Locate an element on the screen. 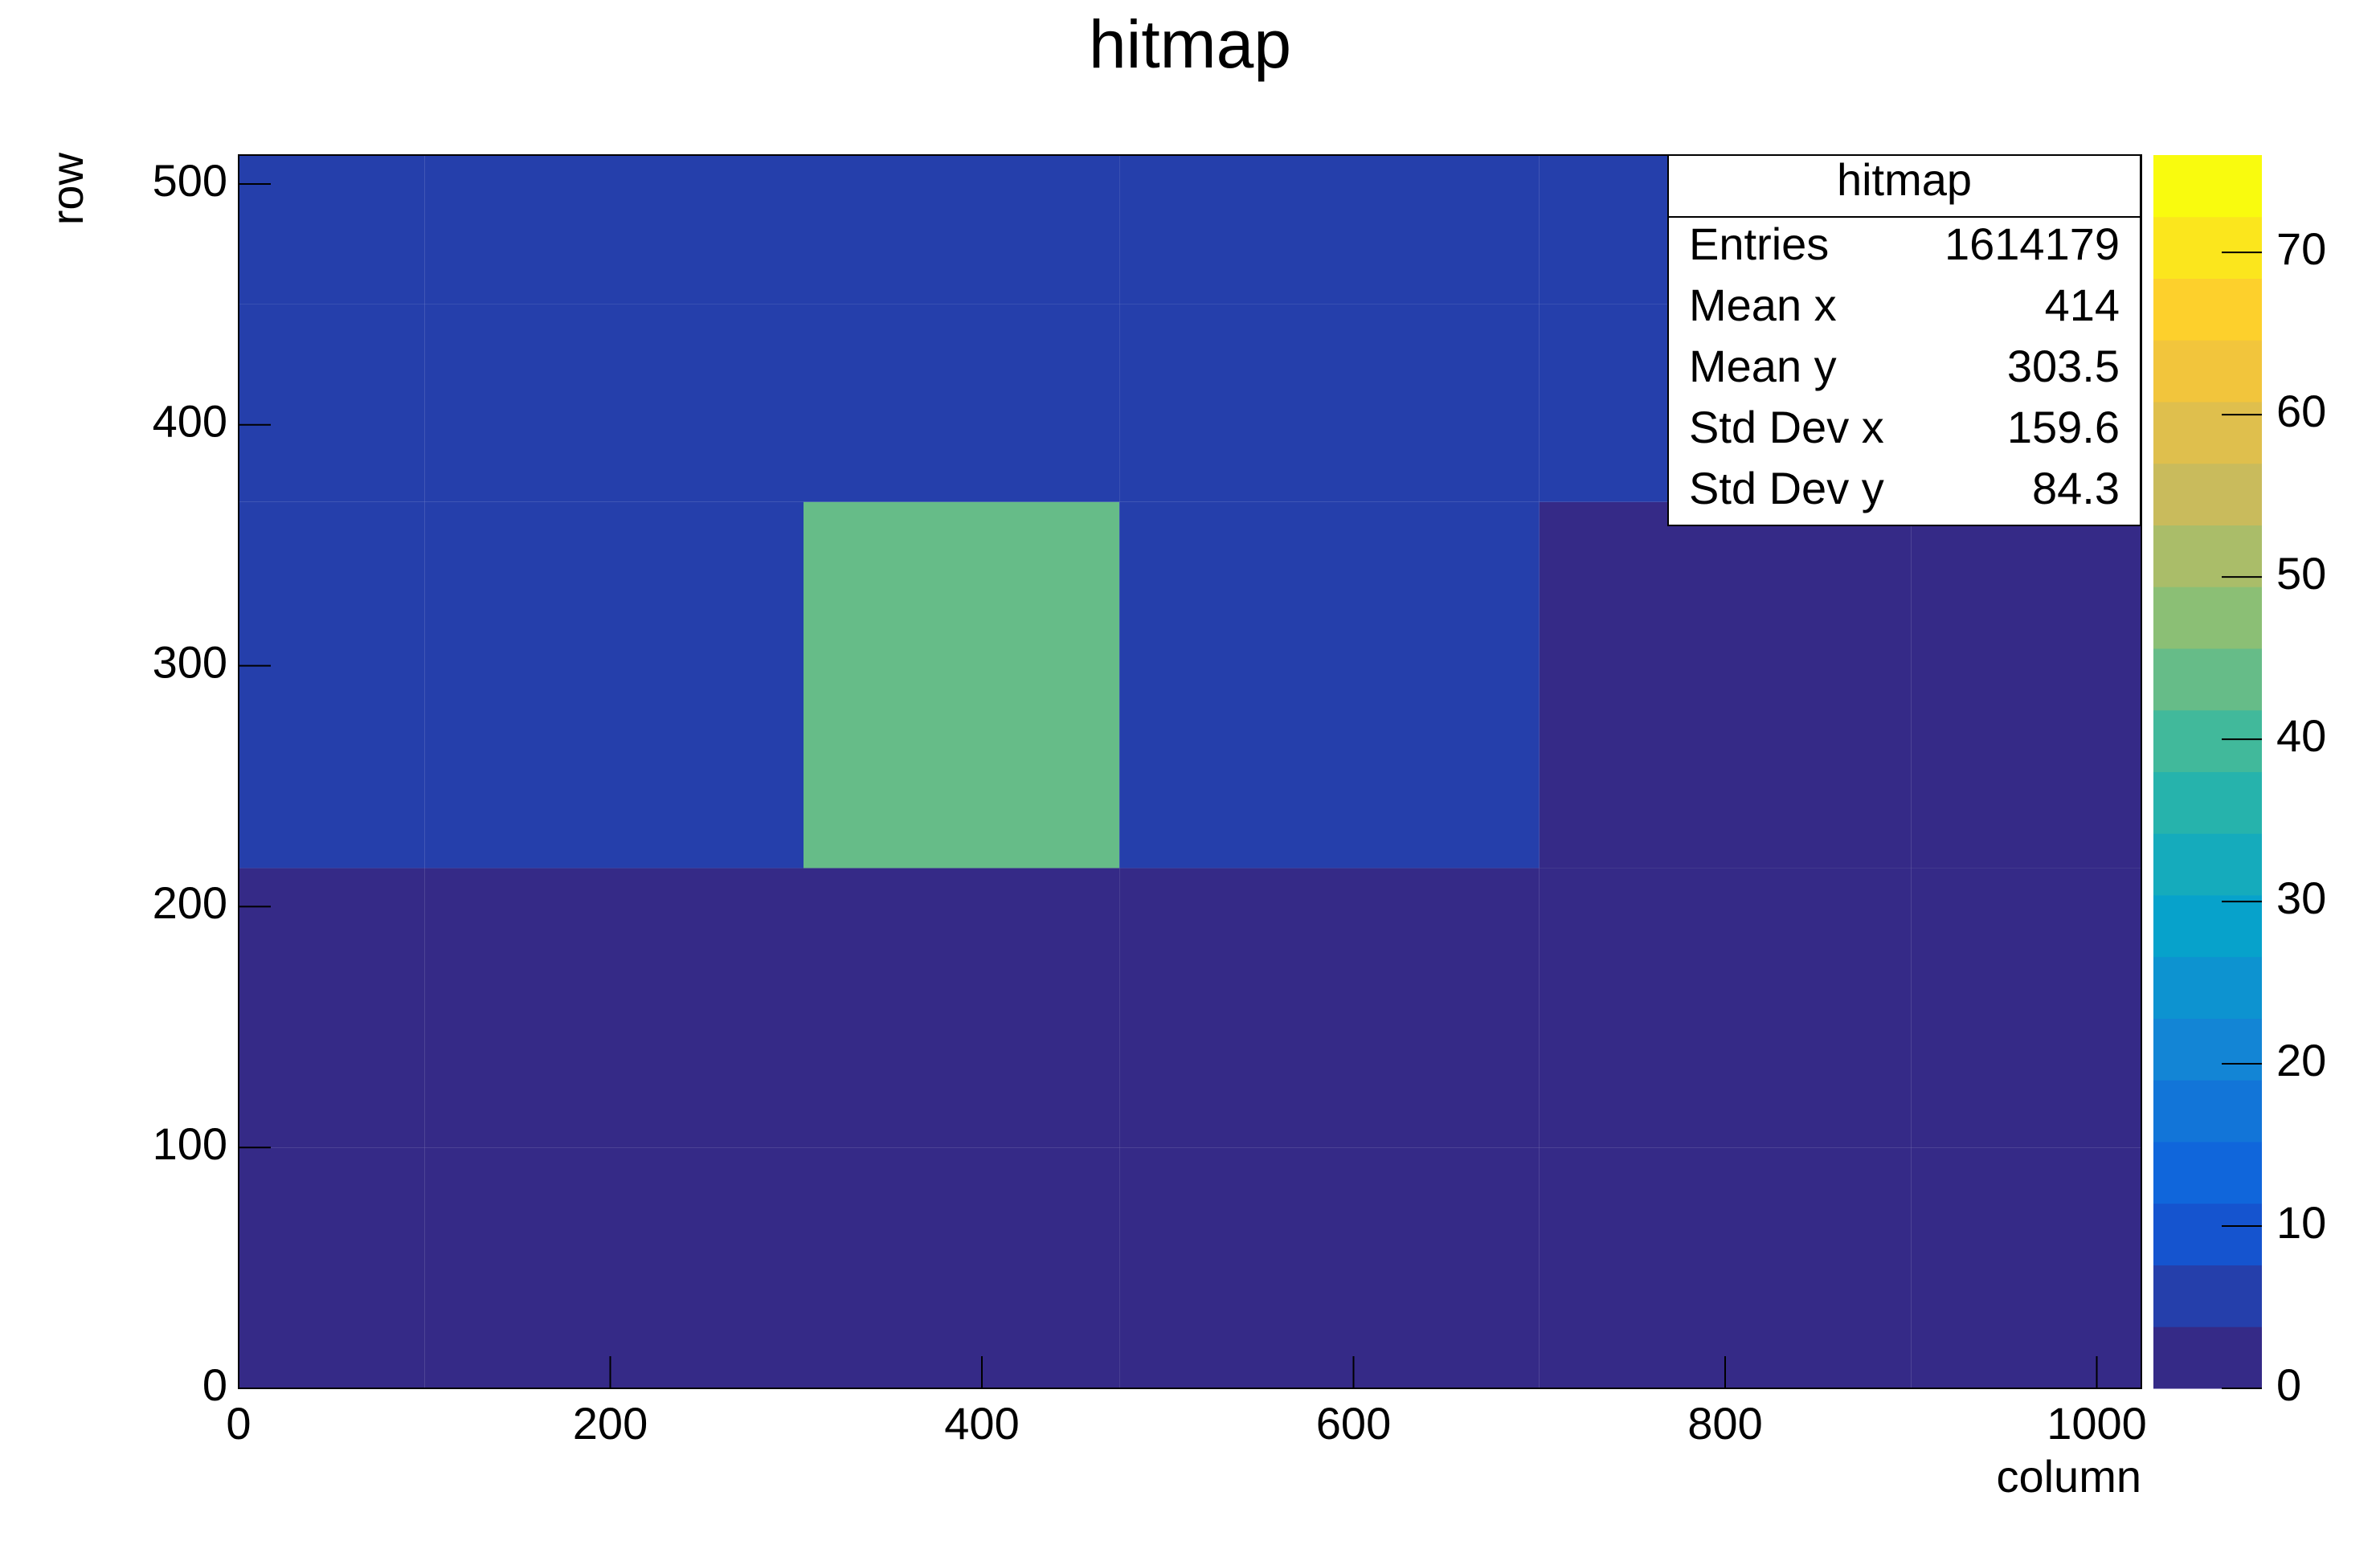 This screenshot has width=2380, height=1545. x-tick-label: 200 is located at coordinates (610, 1423).